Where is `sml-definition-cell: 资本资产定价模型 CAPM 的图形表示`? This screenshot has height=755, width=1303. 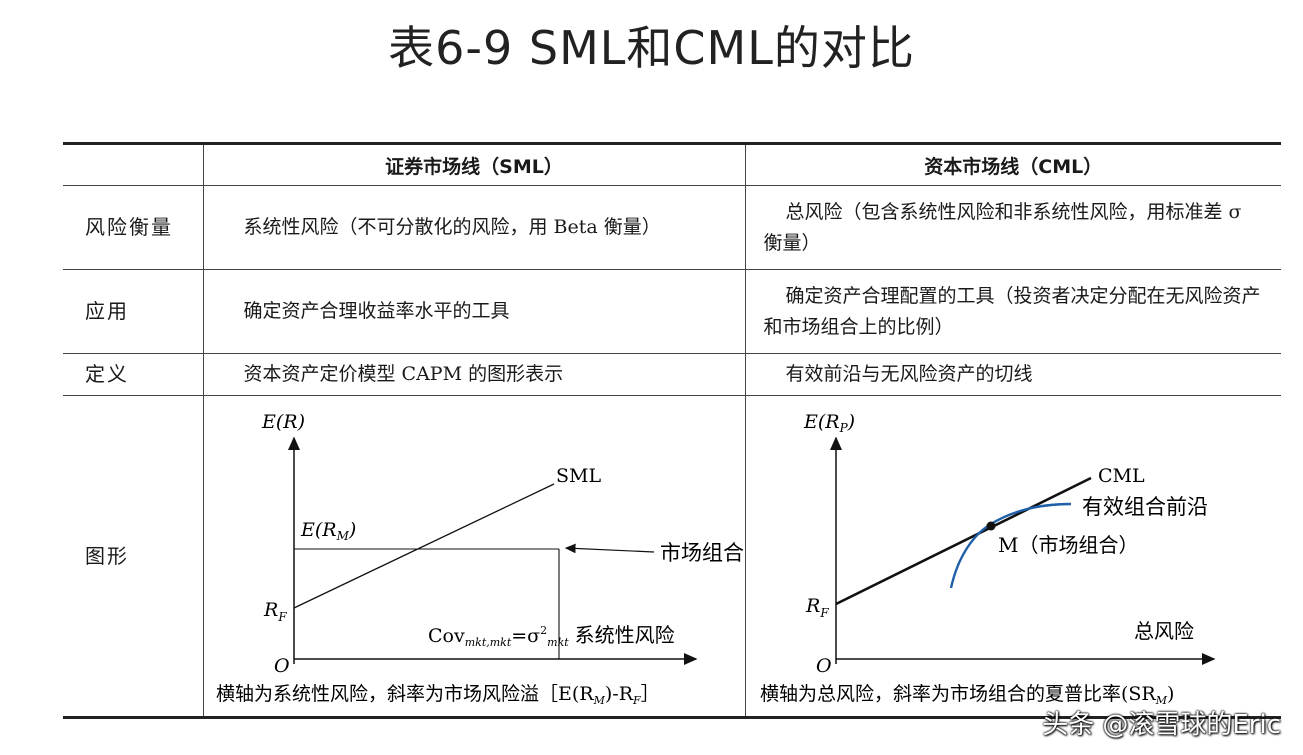 sml-definition-cell: 资本资产定价模型 CAPM 的图形表示 is located at coordinates (473, 374).